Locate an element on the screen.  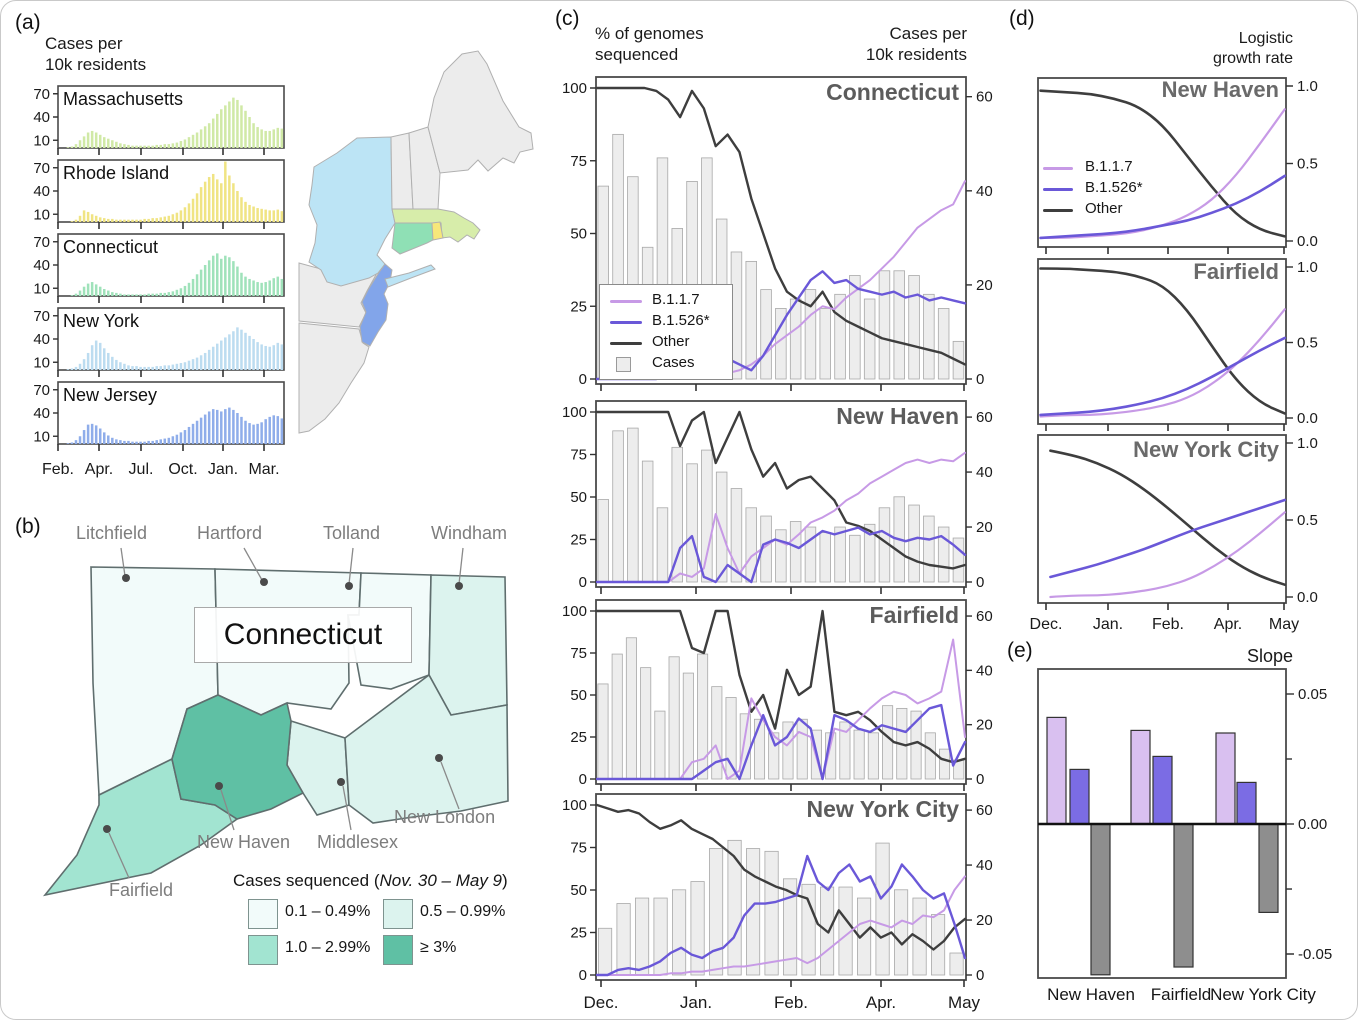
legend-label-2: 0.5 – 0.99% is located at coordinates (463, 911).